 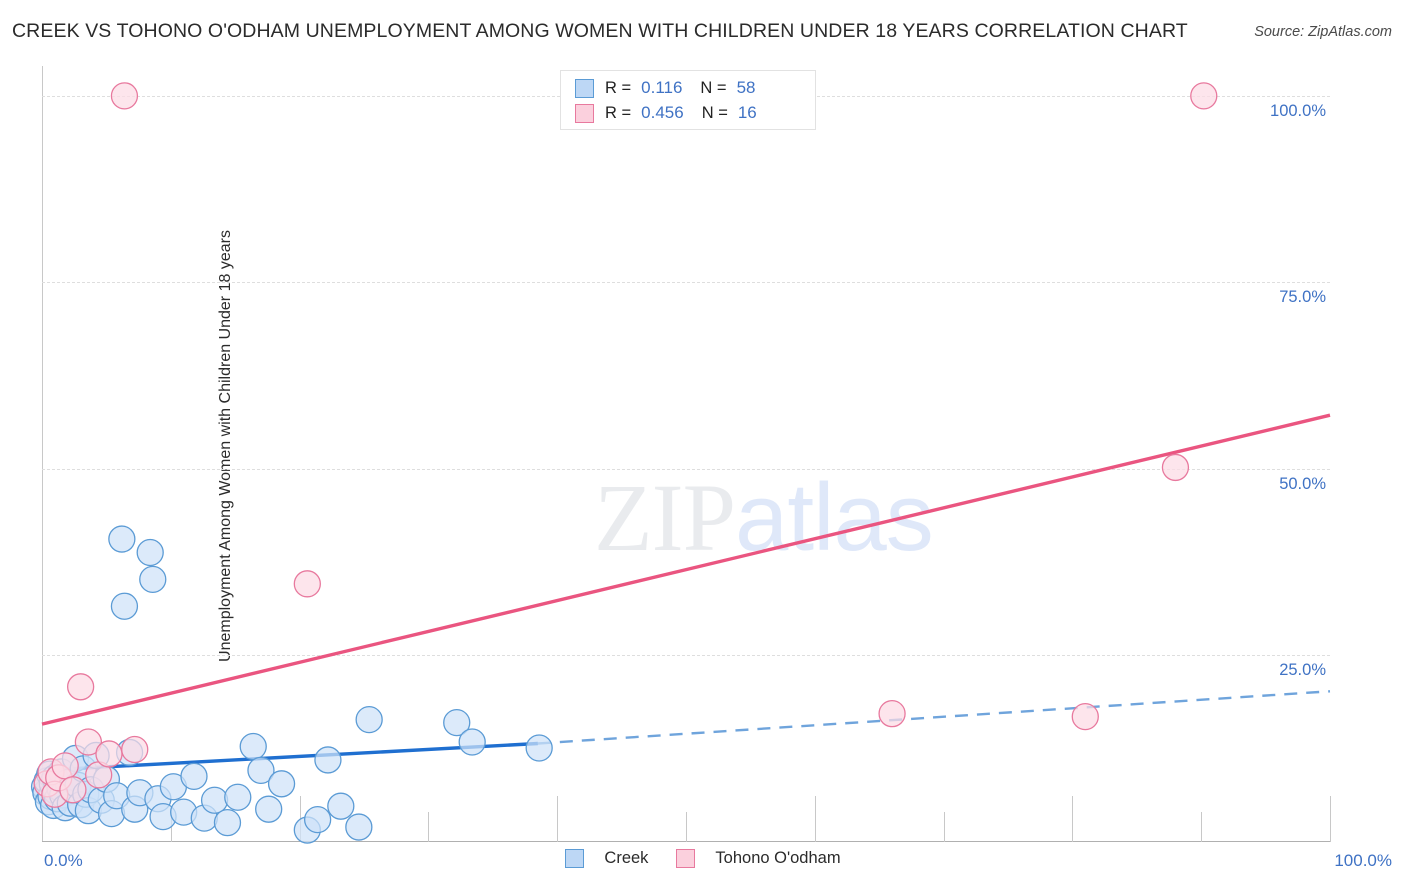 I want to click on legend-item-creek: Creek, so click(x=606, y=858).